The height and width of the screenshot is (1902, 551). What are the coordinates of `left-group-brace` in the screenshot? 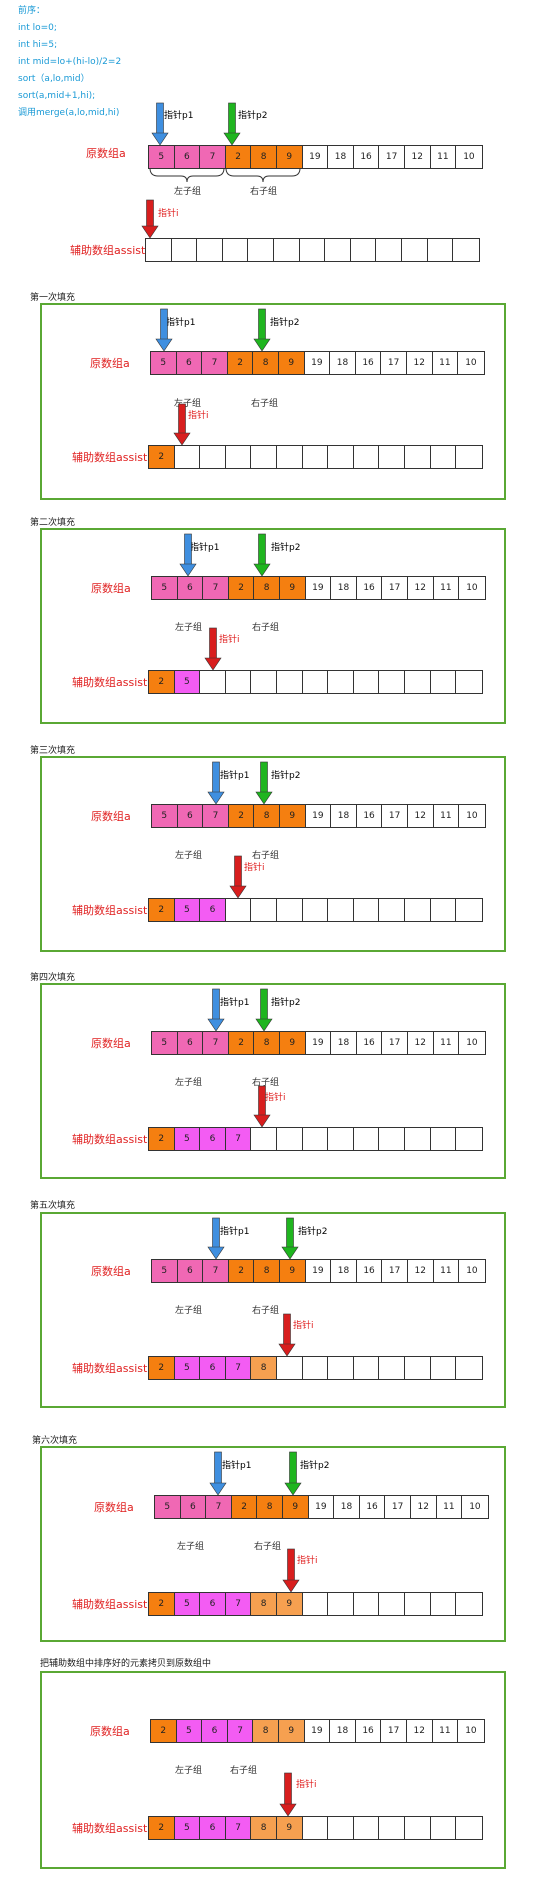 It's located at (187, 175).